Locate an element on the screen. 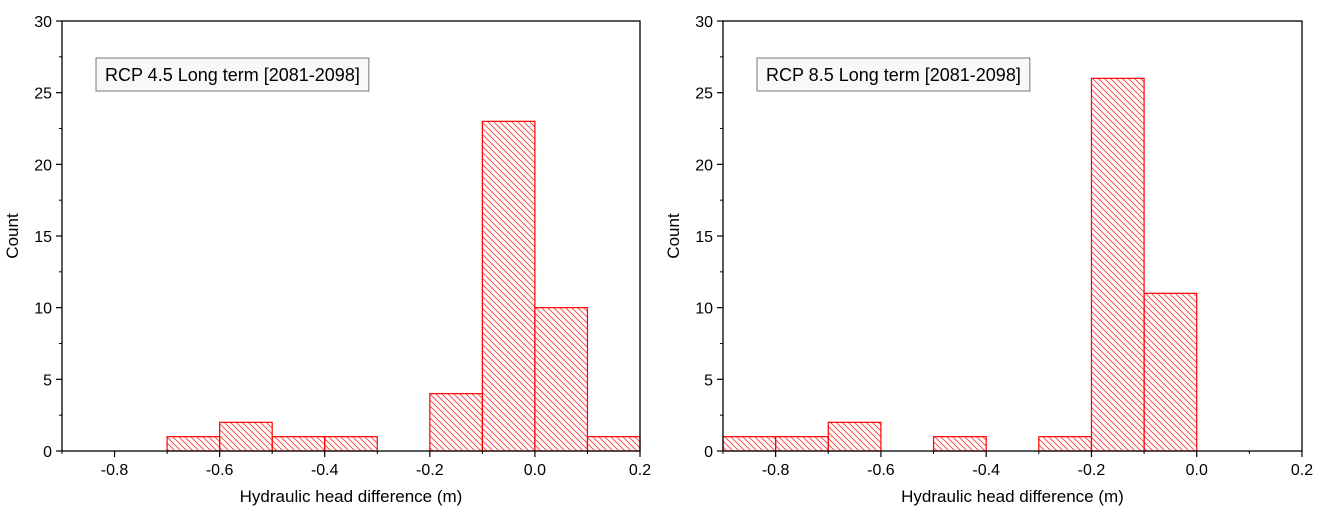 This screenshot has width=1328, height=519. annotation-text: RCP 8.5 Long term [2081-2098] is located at coordinates (893, 75).